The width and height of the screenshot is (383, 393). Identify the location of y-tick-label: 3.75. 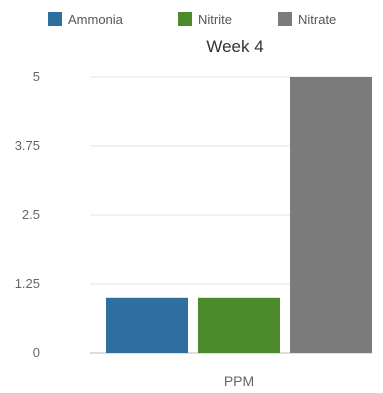
(27, 145).